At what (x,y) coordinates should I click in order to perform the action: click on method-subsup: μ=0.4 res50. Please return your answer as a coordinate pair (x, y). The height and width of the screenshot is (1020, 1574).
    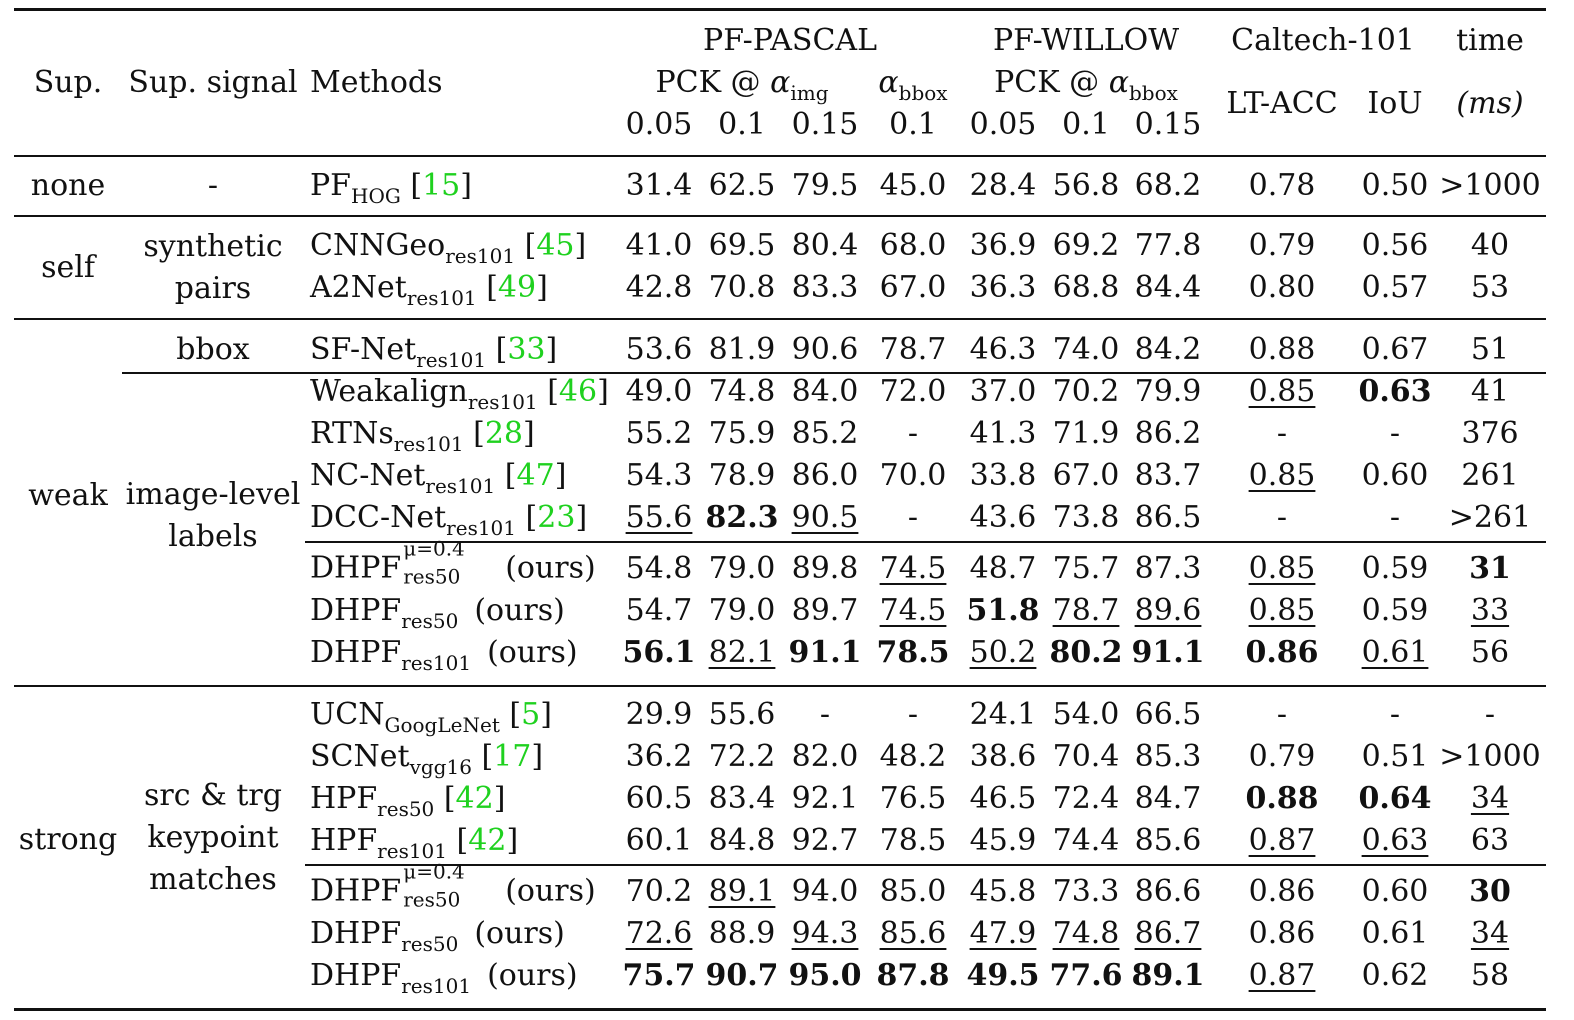
    Looking at the image, I should click on (445, 886).